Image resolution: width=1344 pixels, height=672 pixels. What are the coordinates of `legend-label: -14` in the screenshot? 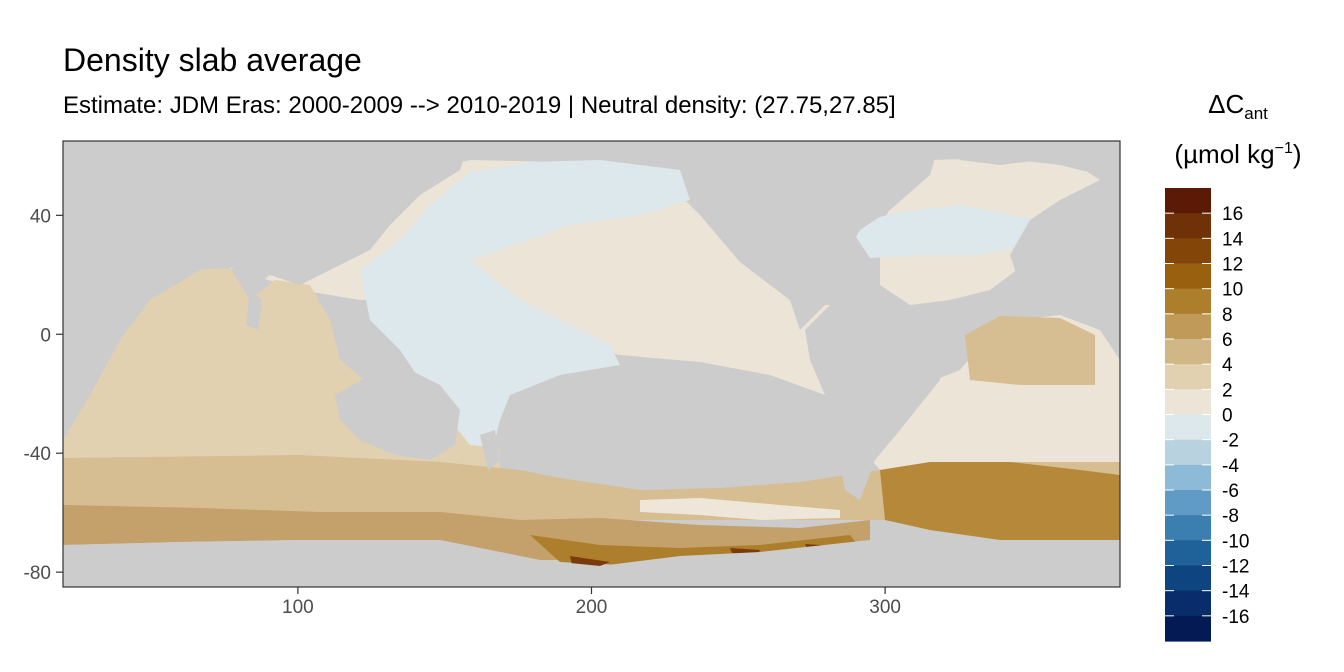 It's located at (1236, 592).